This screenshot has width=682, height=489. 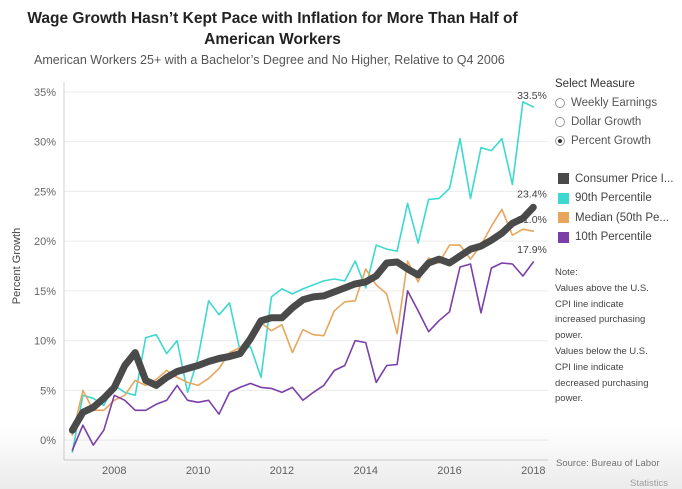 I want to click on y-tick-label: 25%, so click(x=45, y=192).